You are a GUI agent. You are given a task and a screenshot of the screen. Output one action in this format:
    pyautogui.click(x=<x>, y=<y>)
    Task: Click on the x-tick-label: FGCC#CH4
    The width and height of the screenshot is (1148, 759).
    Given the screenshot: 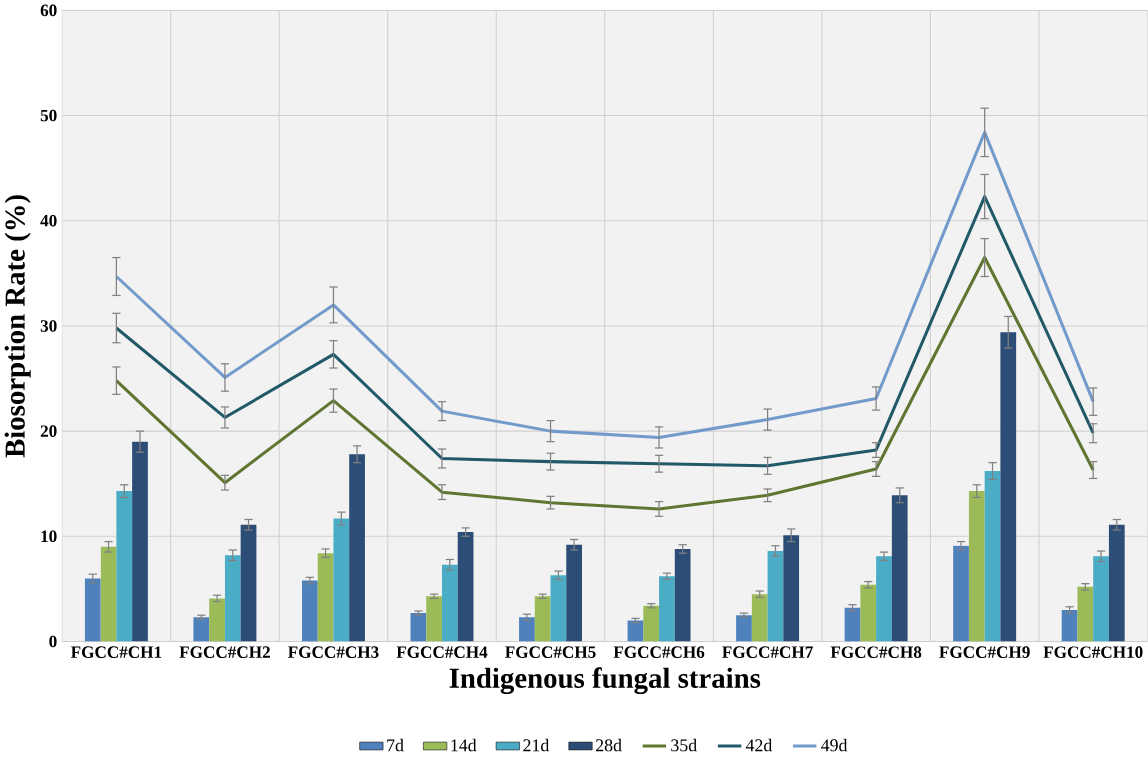 What is the action you would take?
    pyautogui.click(x=442, y=652)
    